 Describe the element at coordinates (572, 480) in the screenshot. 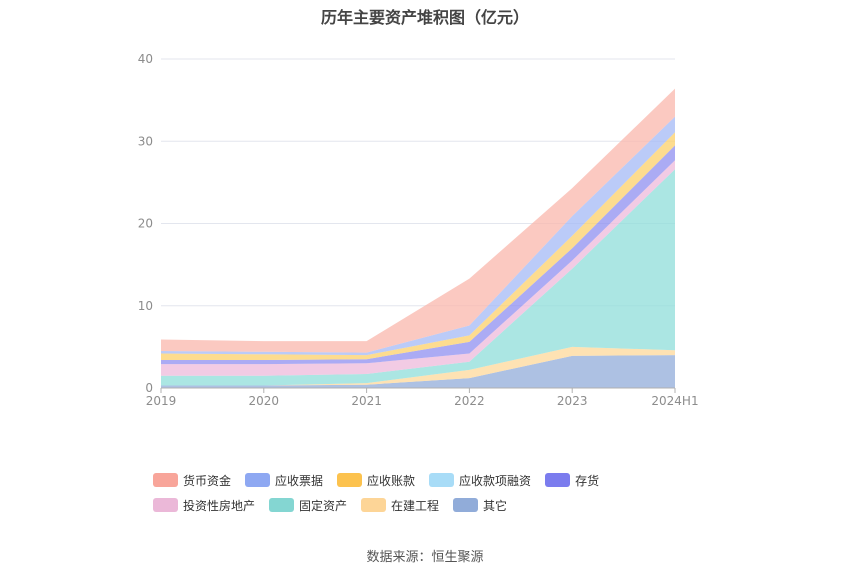

I see `legend-item: 存货` at that location.